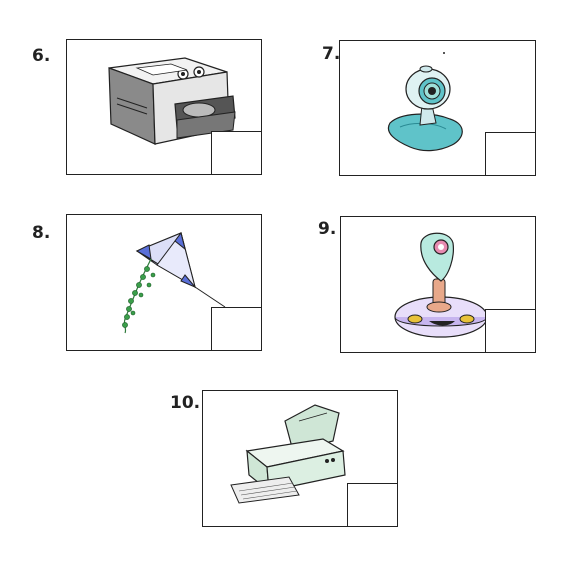  Describe the element at coordinates (185, 403) in the screenshot. I see `item-number: 10.` at that location.